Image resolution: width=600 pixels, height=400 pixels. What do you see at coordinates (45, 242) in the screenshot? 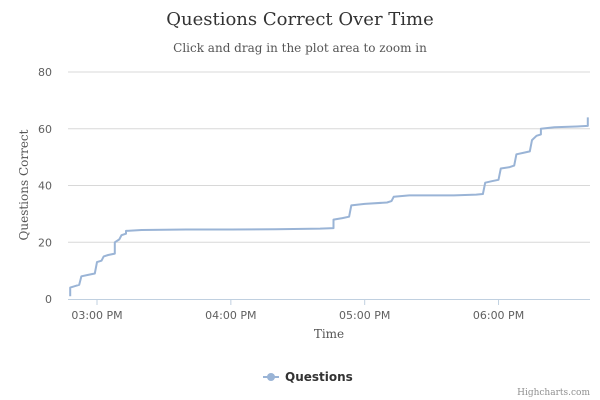
I see `y-tick-label: 20` at bounding box center [45, 242].